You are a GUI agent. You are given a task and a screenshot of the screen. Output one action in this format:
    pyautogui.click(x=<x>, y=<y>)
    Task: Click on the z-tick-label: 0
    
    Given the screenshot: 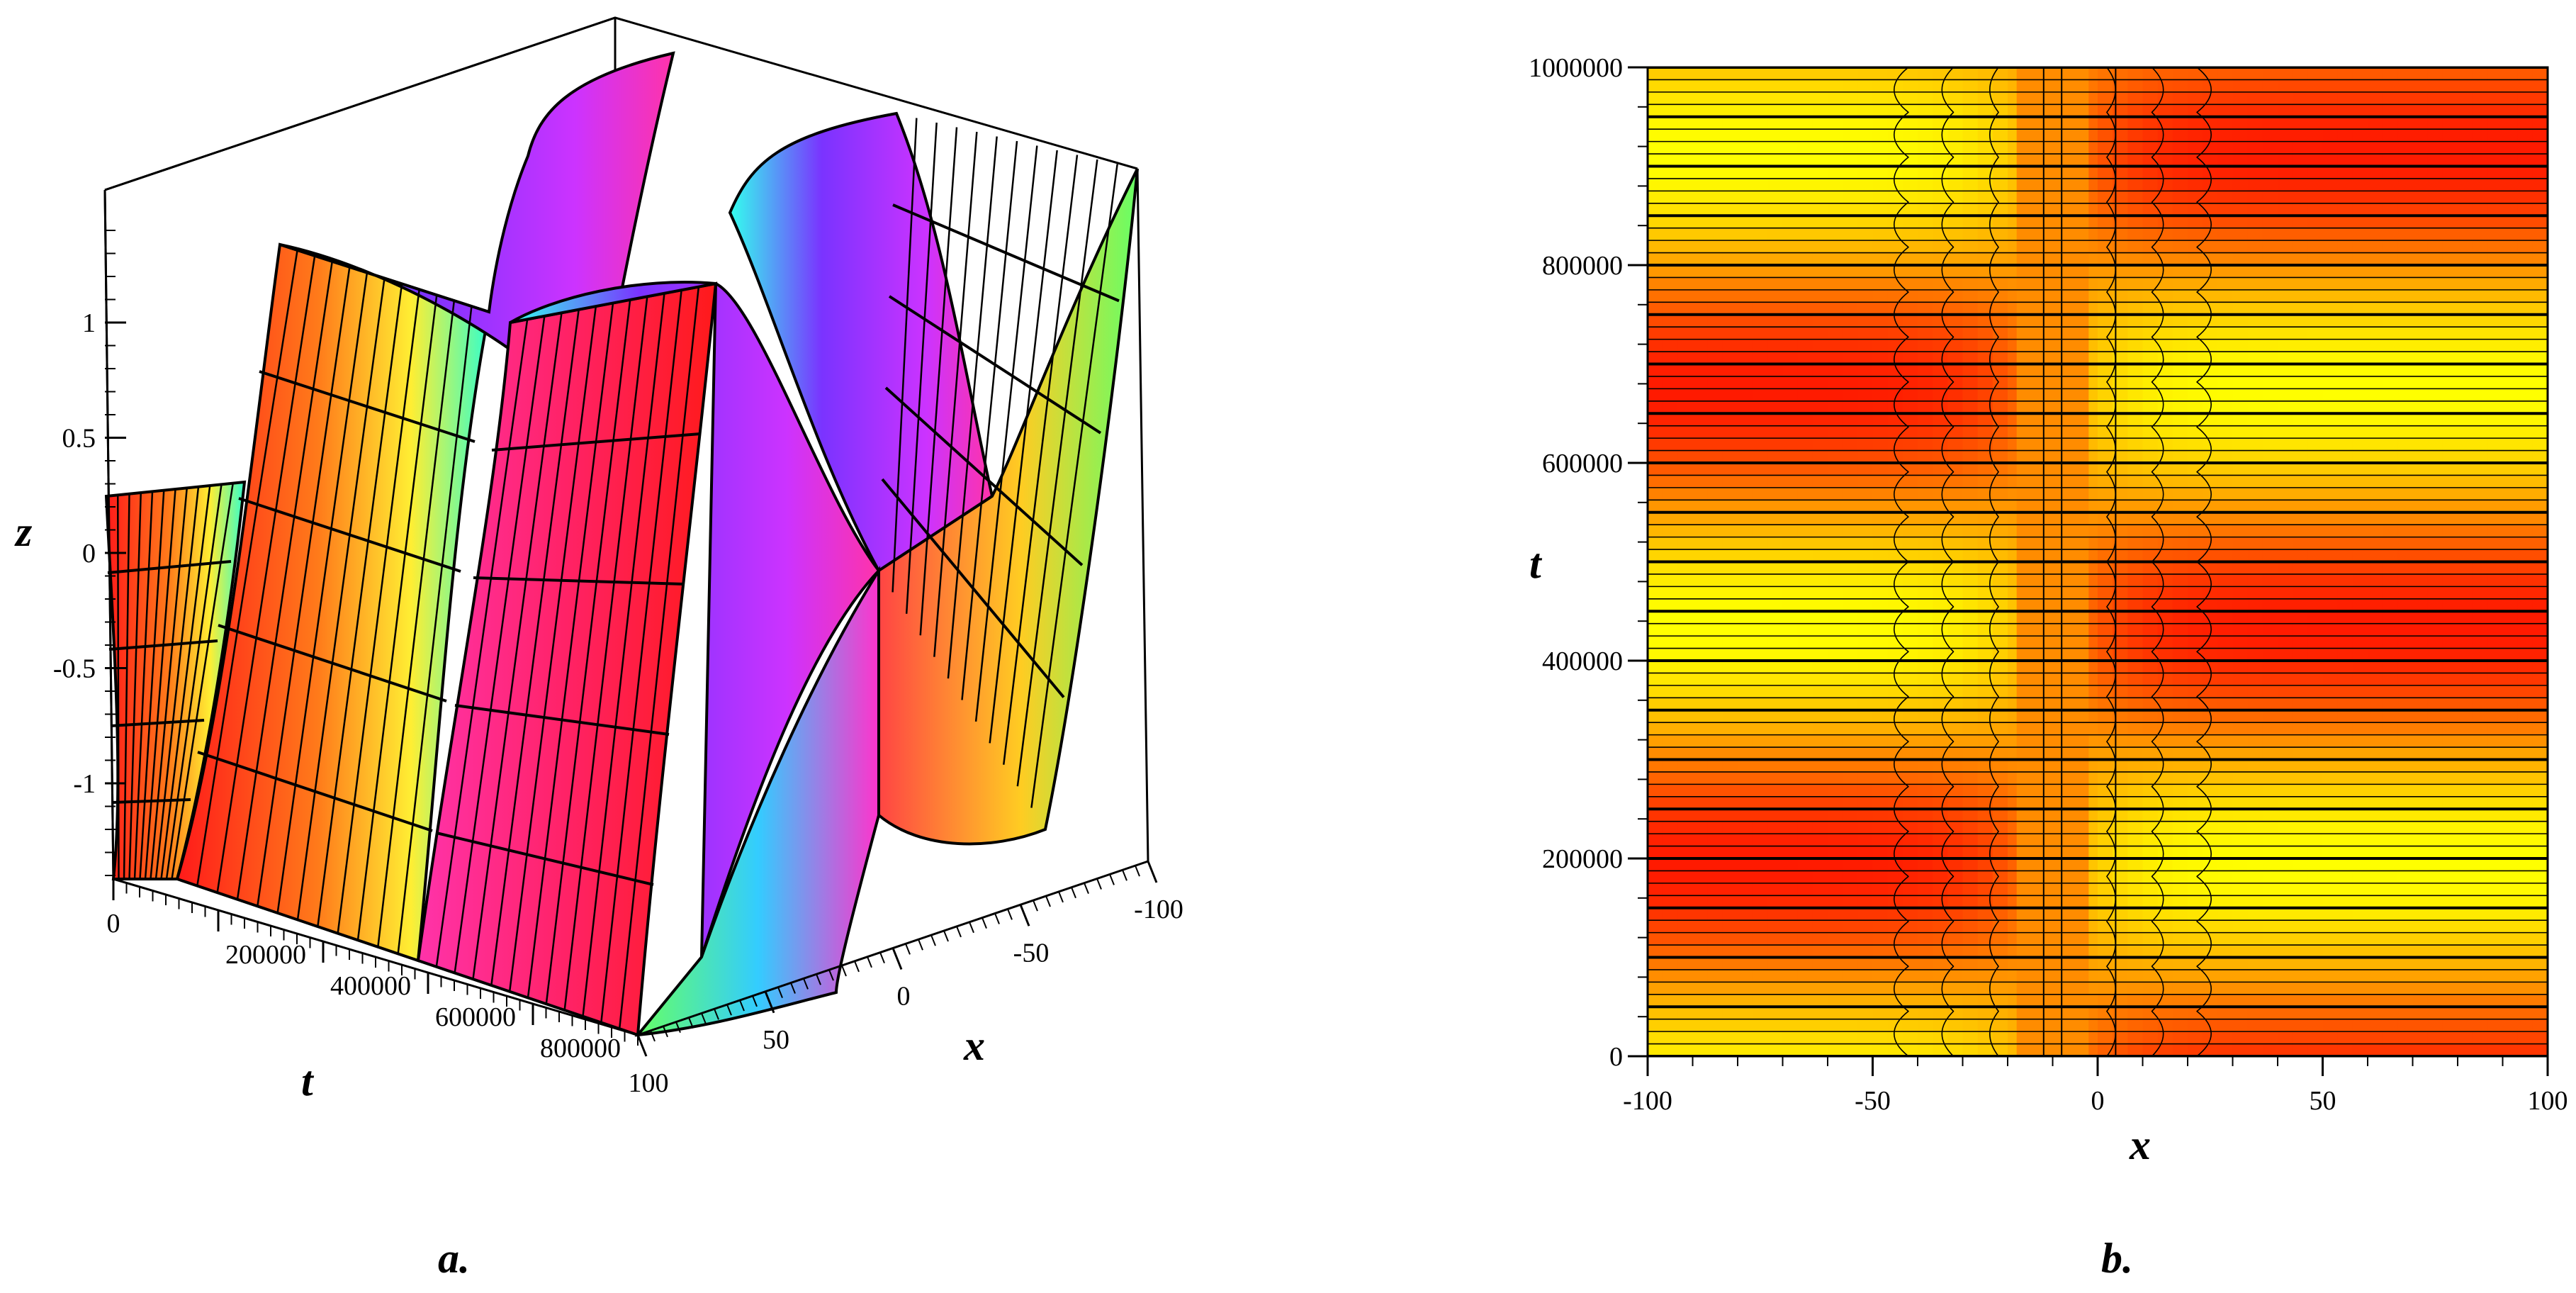 What is the action you would take?
    pyautogui.click(x=89, y=554)
    